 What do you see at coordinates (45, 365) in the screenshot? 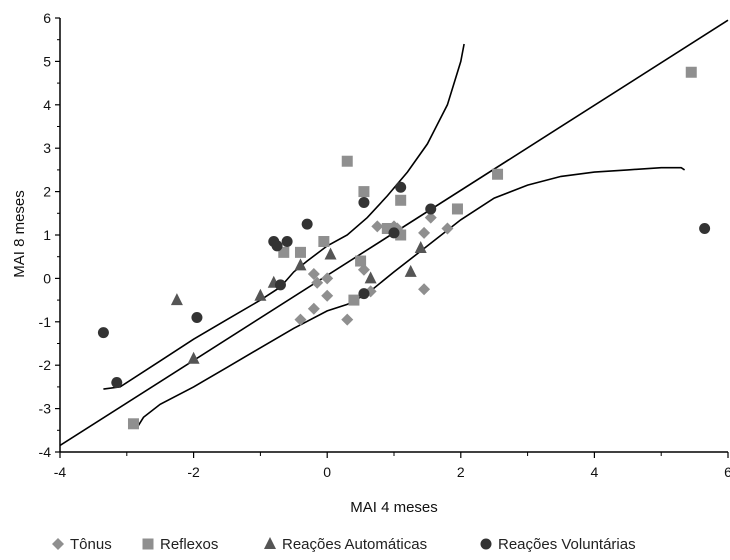
I see `y-tick-label: -2` at bounding box center [45, 365].